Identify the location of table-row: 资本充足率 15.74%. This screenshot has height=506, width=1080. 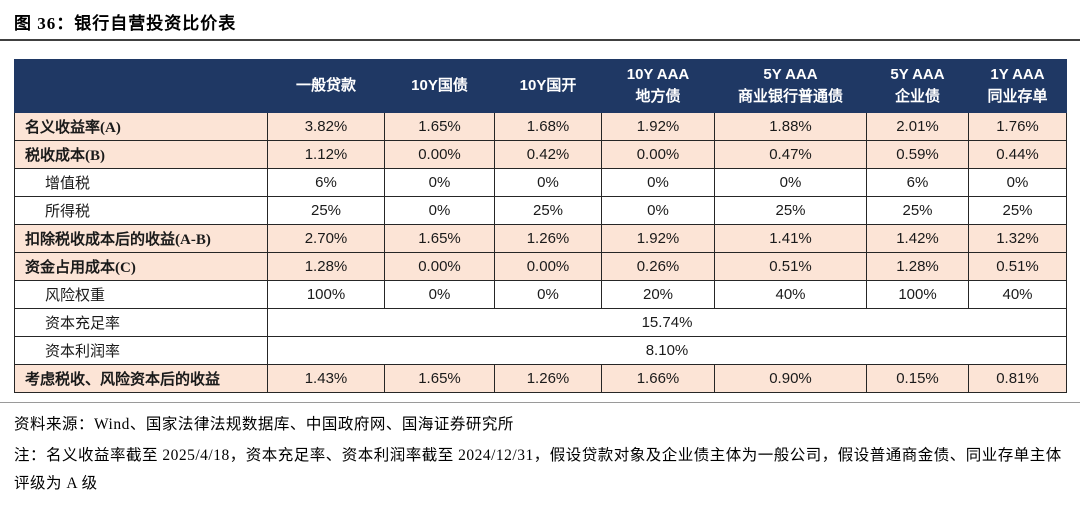
(540, 322).